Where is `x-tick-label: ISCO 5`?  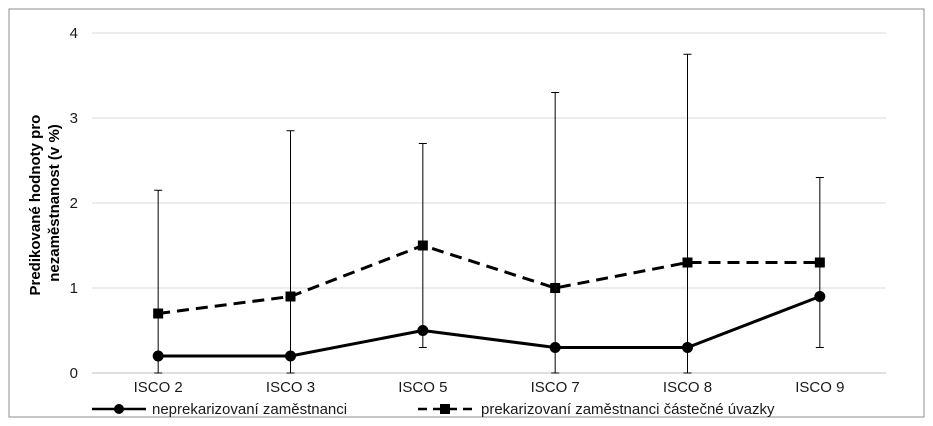 x-tick-label: ISCO 5 is located at coordinates (422, 387).